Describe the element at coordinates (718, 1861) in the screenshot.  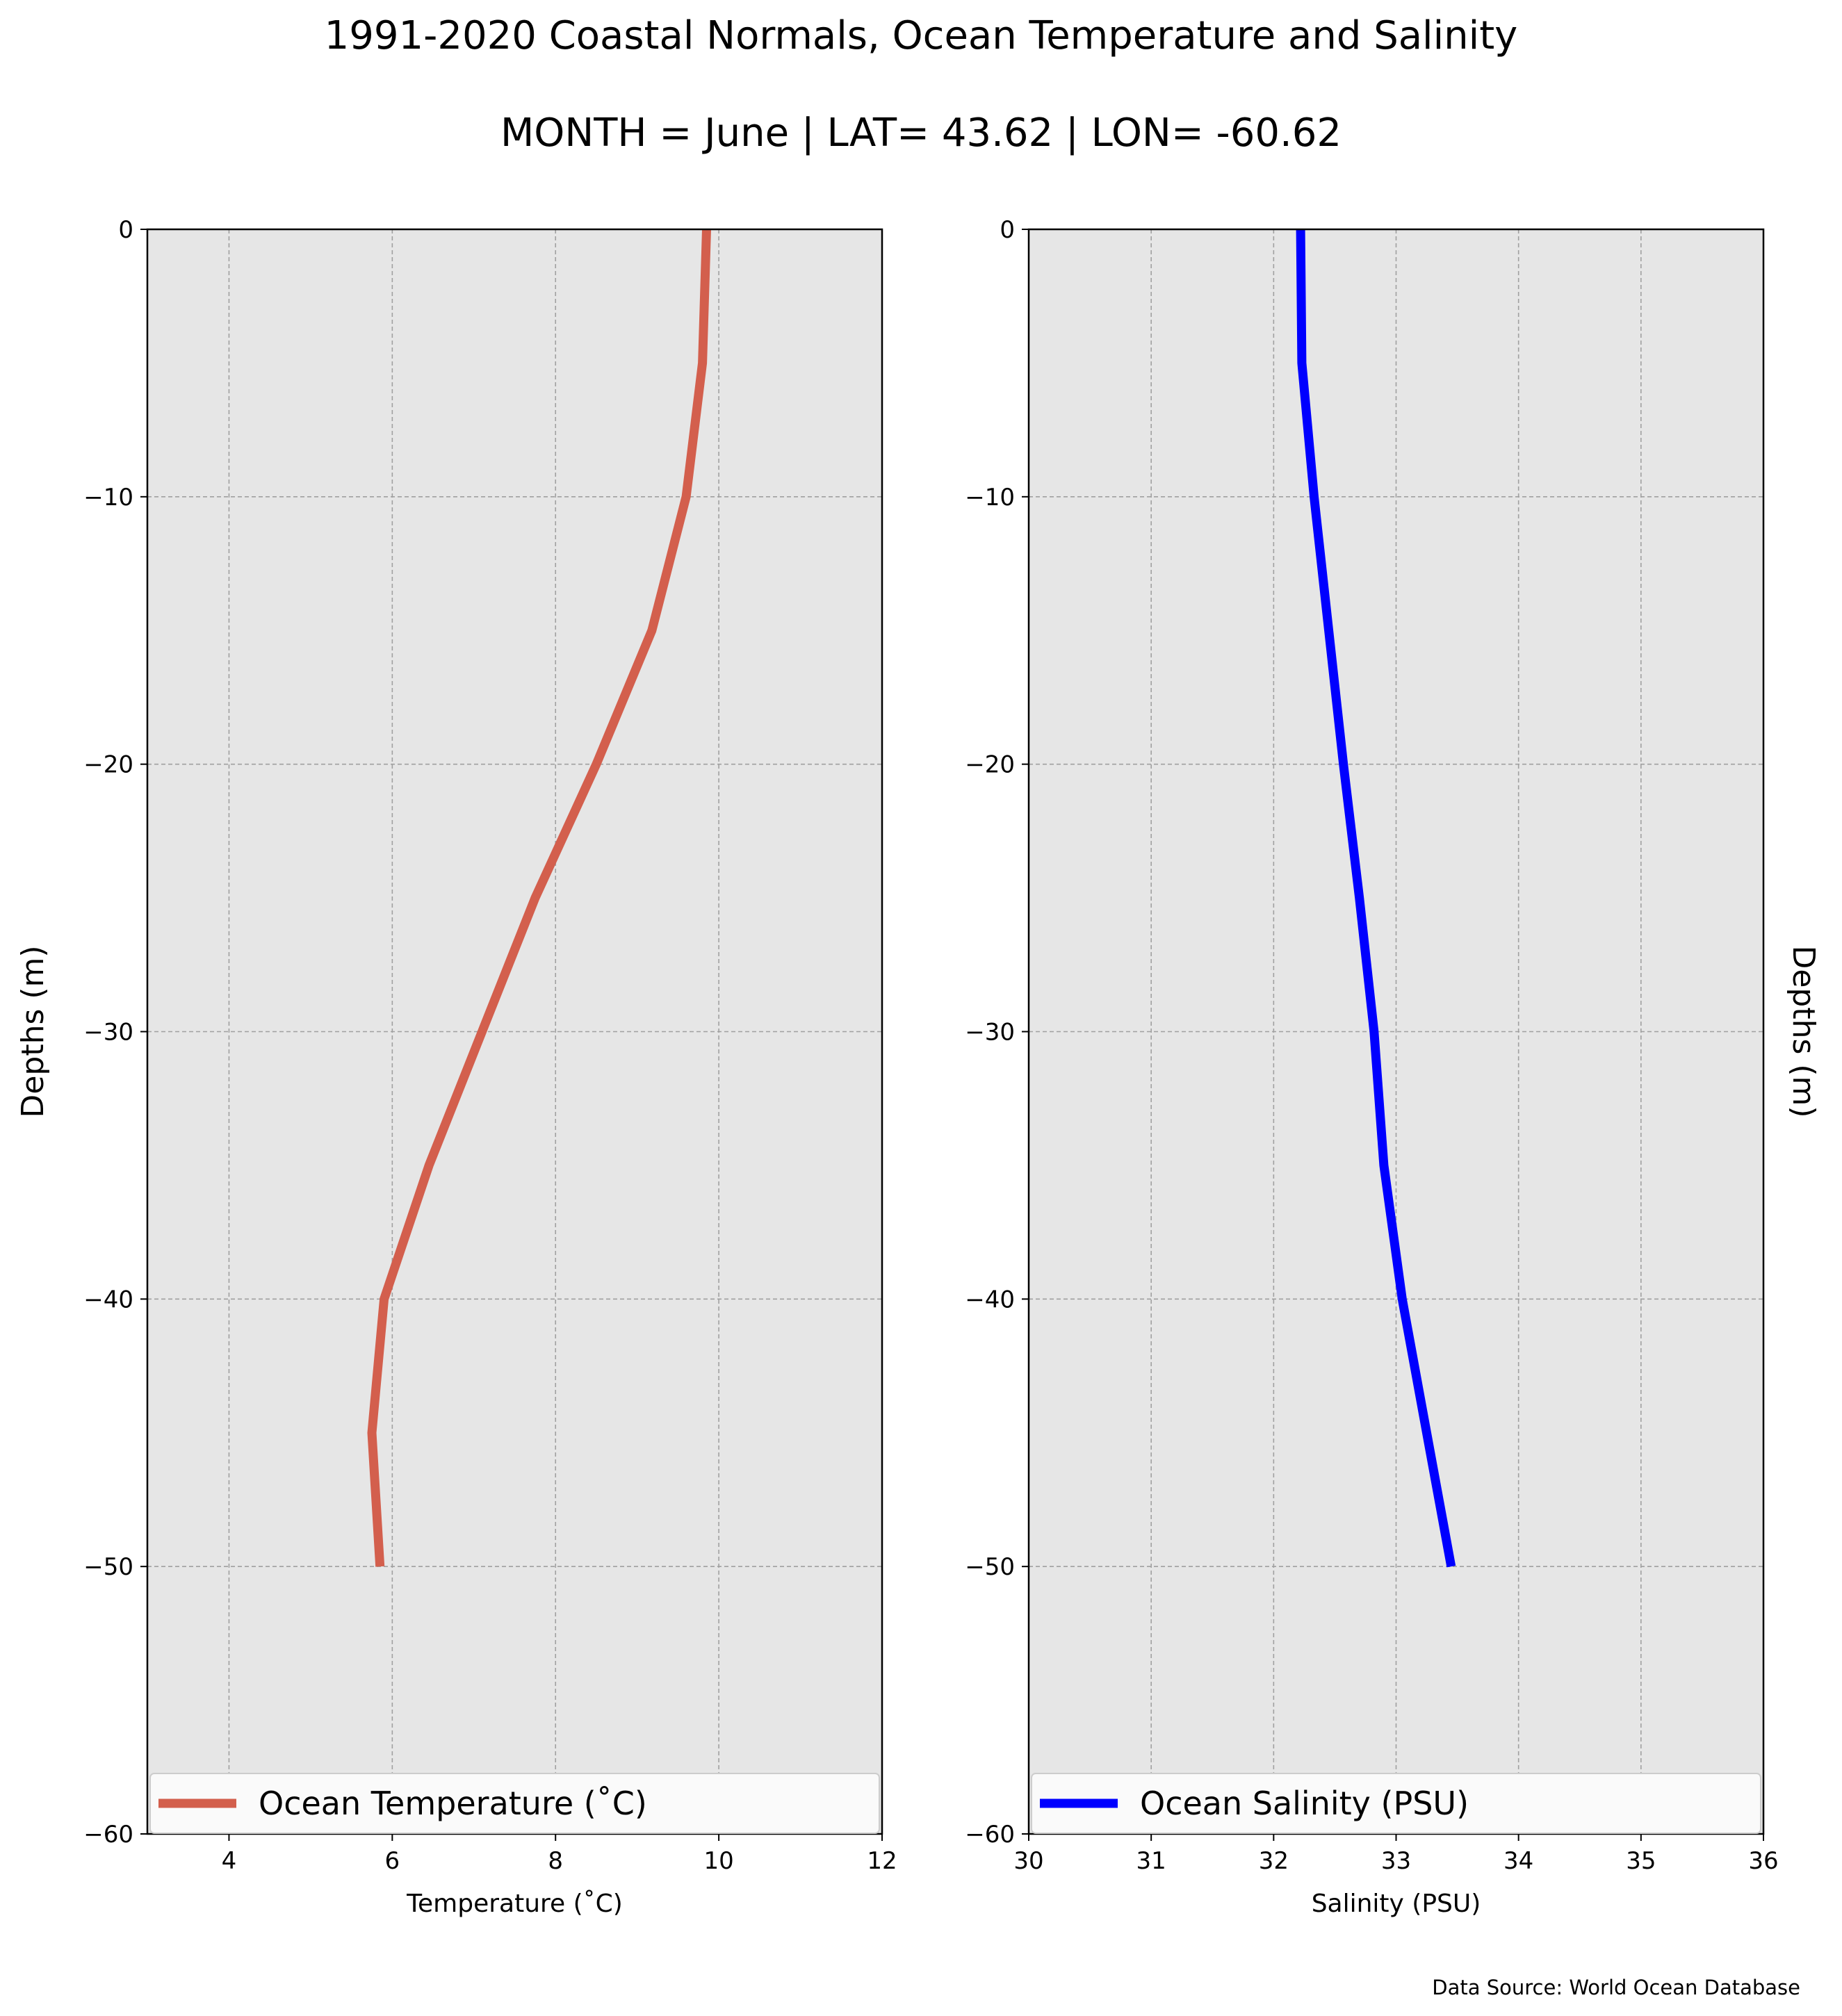
I see `temperature-x-tick-label: 10` at that location.